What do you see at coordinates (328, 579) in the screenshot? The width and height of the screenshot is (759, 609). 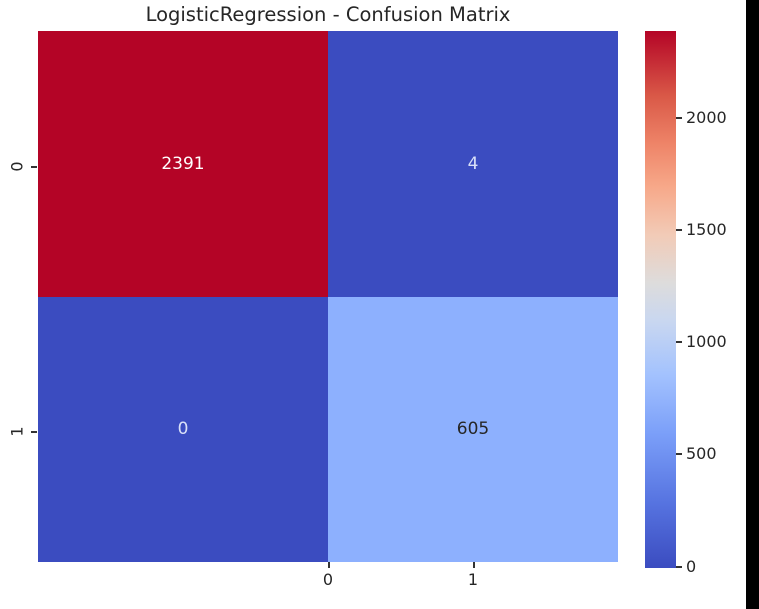 I see `x-axis-tick-label-0: 0` at bounding box center [328, 579].